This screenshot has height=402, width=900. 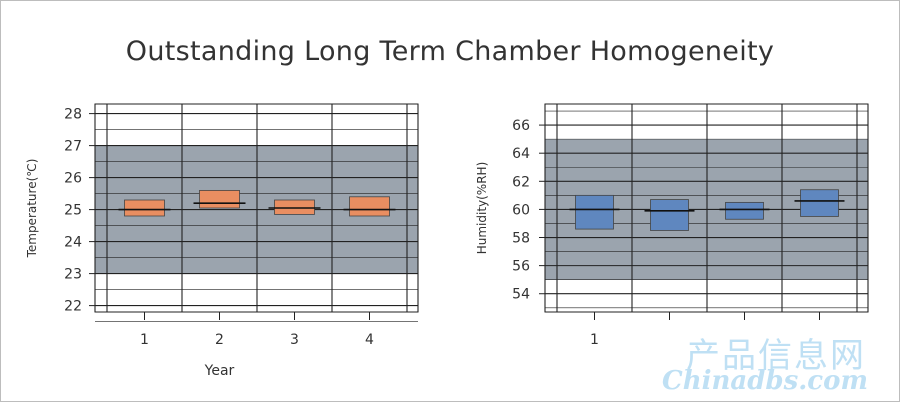 What do you see at coordinates (521, 239) in the screenshot?
I see `humidity-y-tick-label: 58` at bounding box center [521, 239].